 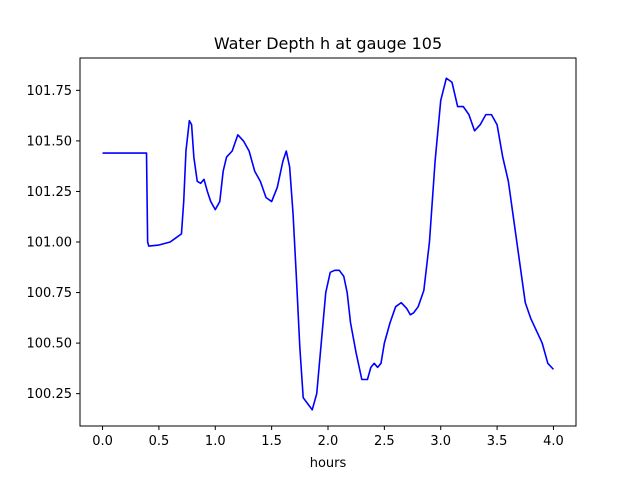 What do you see at coordinates (50, 394) in the screenshot?
I see `y-tick-label: 100.25` at bounding box center [50, 394].